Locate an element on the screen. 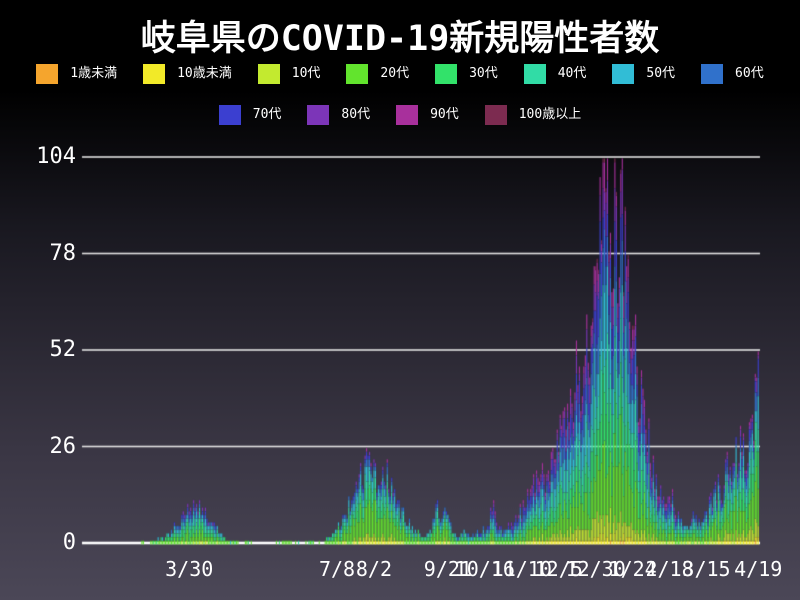  x-axis-tick-label: 3/15 is located at coordinates (706, 569).